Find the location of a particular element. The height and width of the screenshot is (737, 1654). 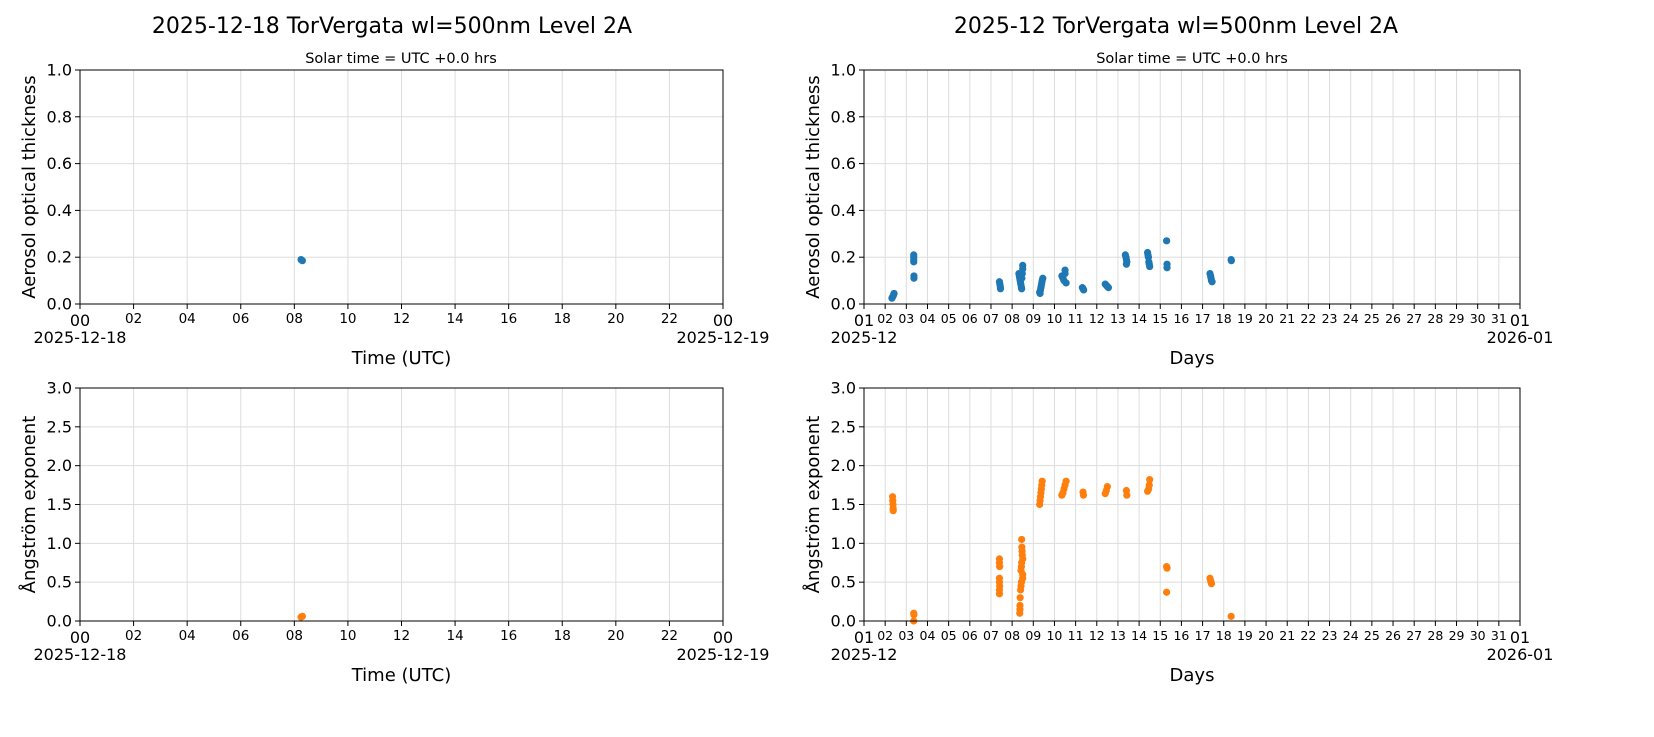

x-major-label-end: 2026-01 is located at coordinates (1520, 654).